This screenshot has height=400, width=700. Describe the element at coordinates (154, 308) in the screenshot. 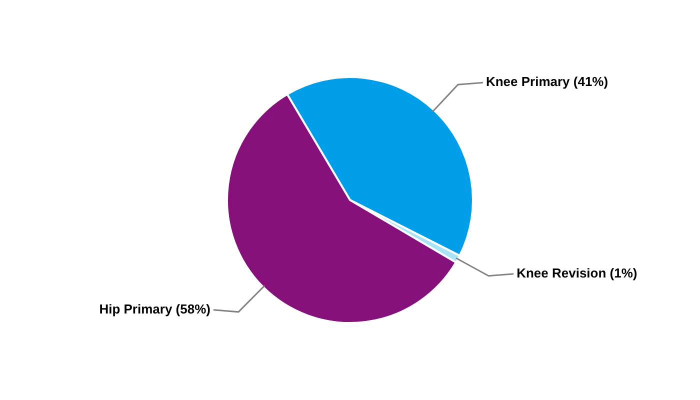

I see `slice-label: Hip Primary (58%)` at that location.